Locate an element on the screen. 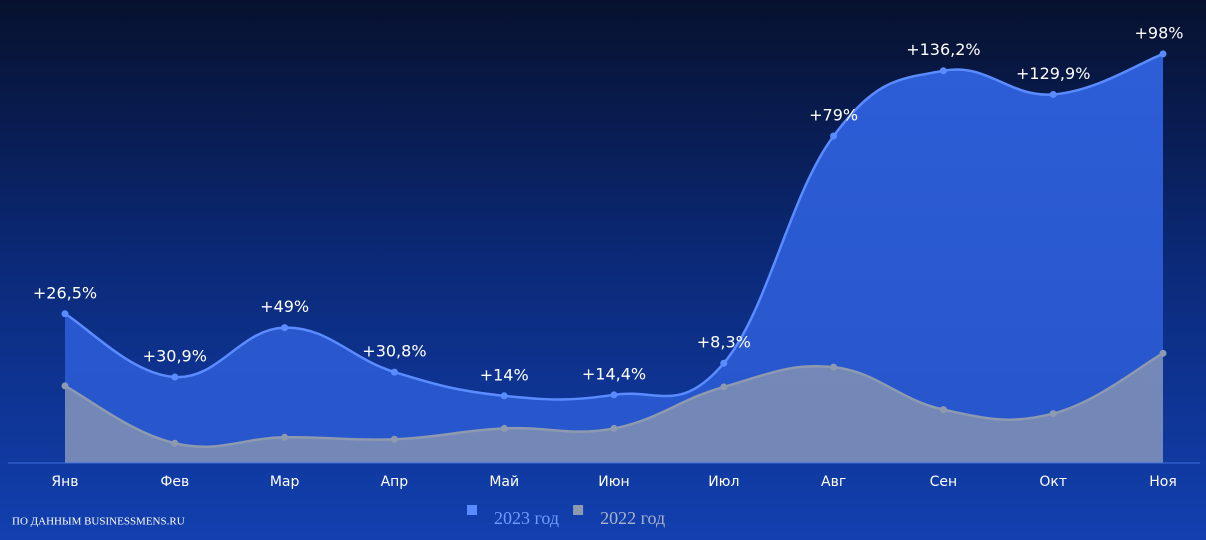 This screenshot has width=1206, height=540. data-label: +98% is located at coordinates (1159, 32).